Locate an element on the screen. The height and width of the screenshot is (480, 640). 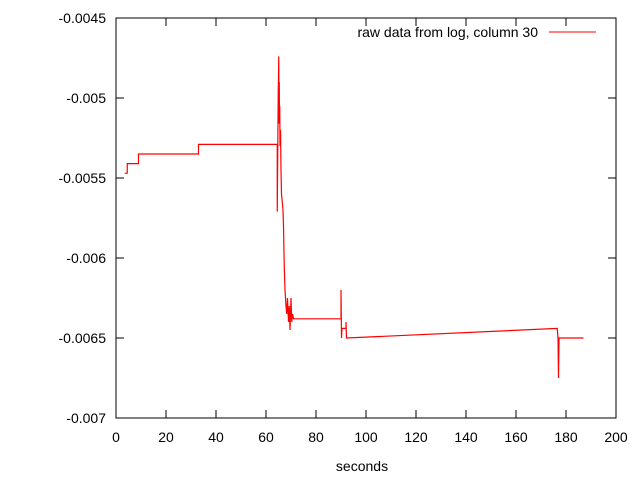
x-axis-label: seconds is located at coordinates (362, 466).